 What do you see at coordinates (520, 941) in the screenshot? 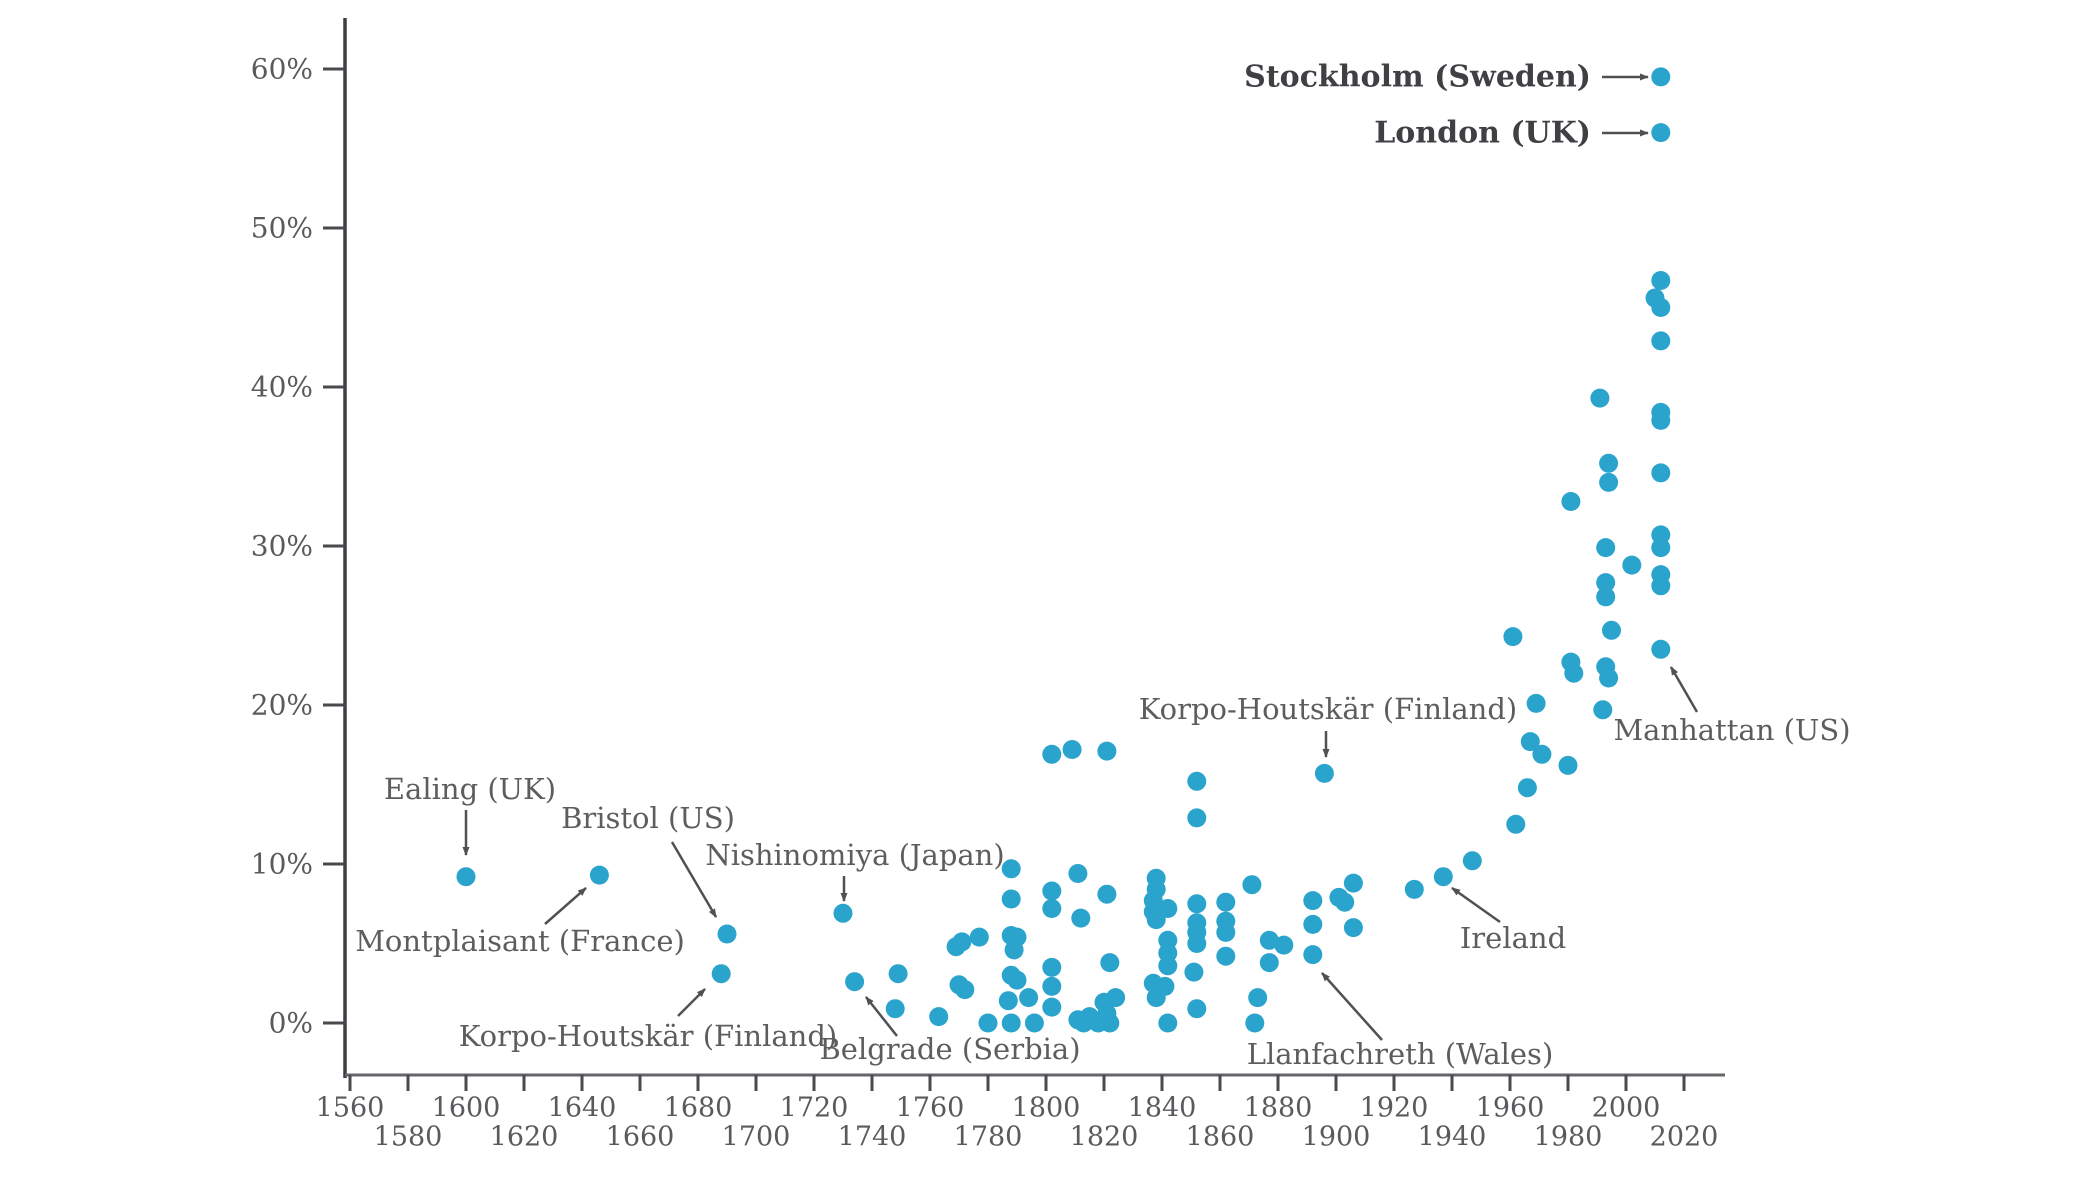
I see `annotation-label: Montplaisant (France)` at bounding box center [520, 941].